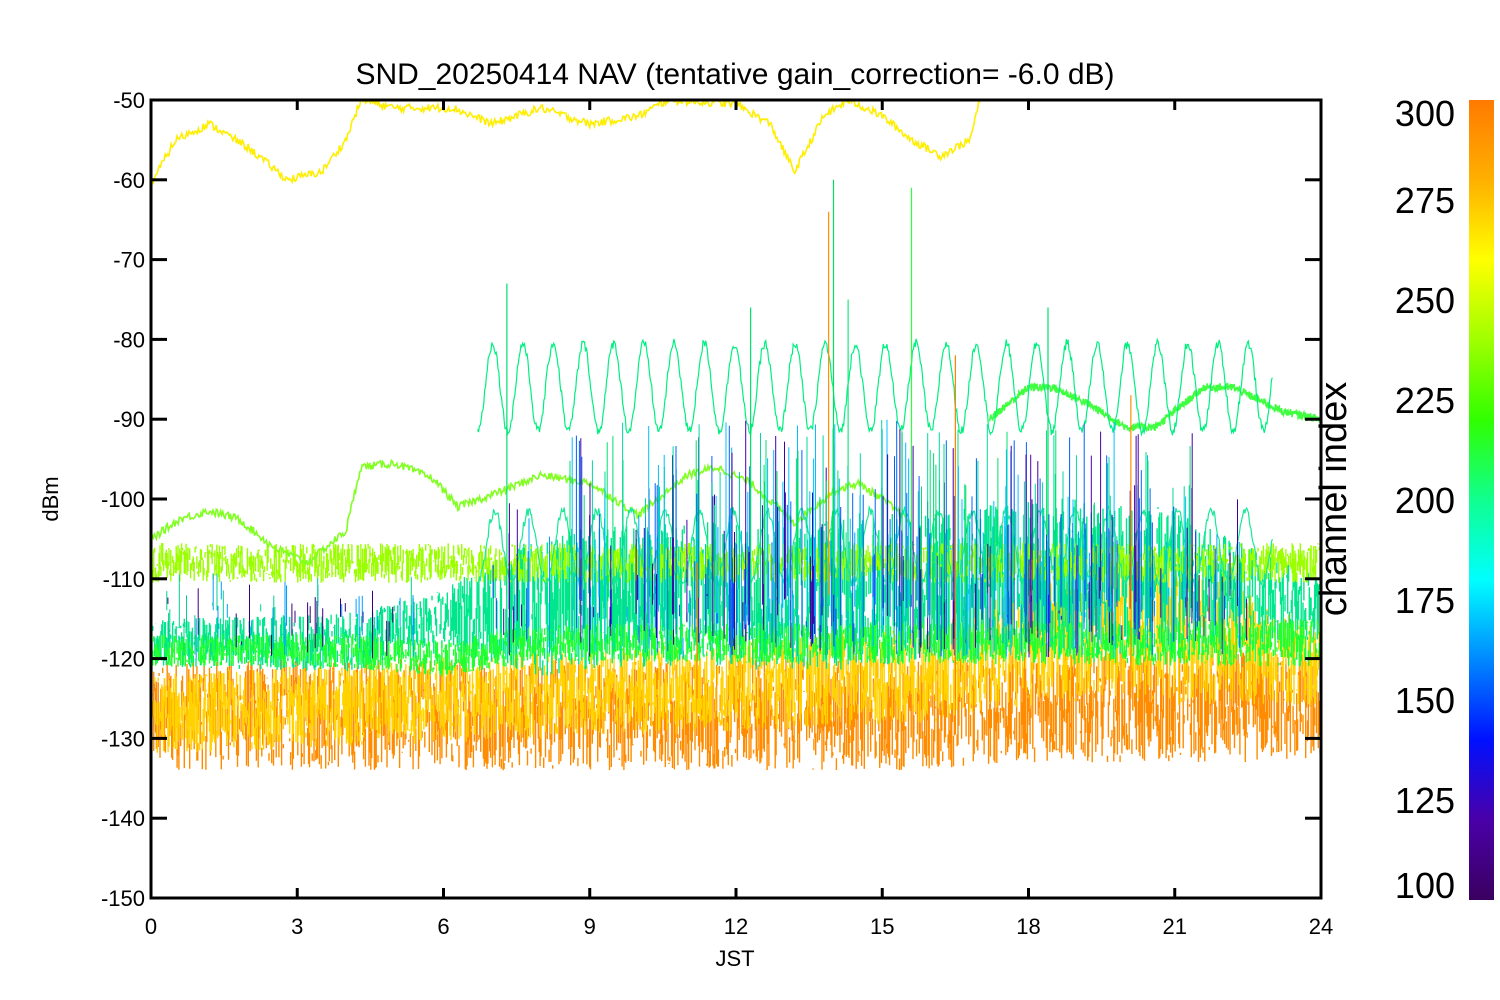 Image resolution: width=1500 pixels, height=1000 pixels. Describe the element at coordinates (129, 100) in the screenshot. I see `y-tick-label: -50` at that location.